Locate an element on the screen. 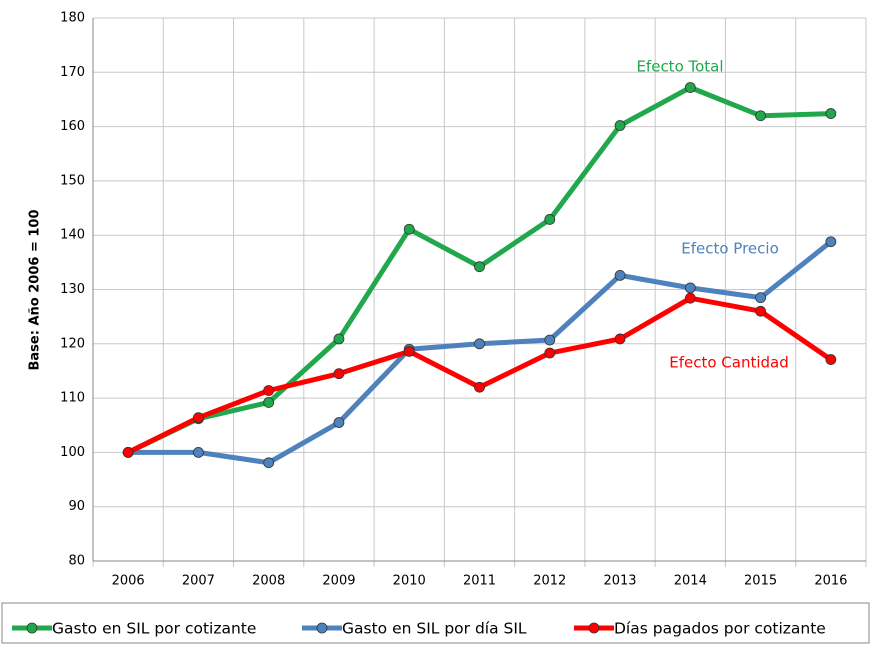 This screenshot has width=872, height=645. annotation: Efecto Total is located at coordinates (679, 67).